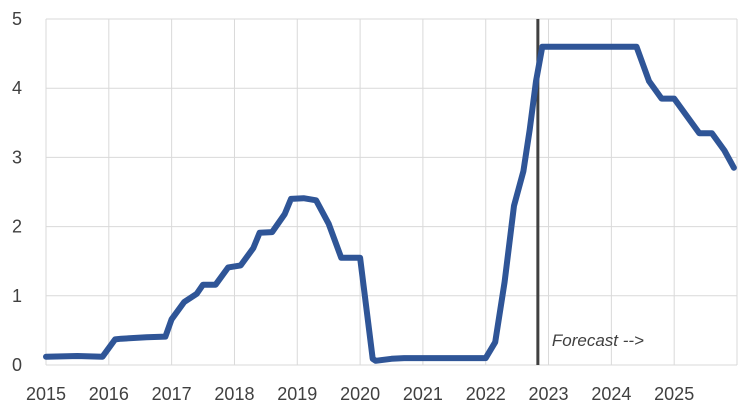 The image size is (744, 409). Describe the element at coordinates (598, 340) in the screenshot. I see `forecast-annotation: Forecast -->` at that location.